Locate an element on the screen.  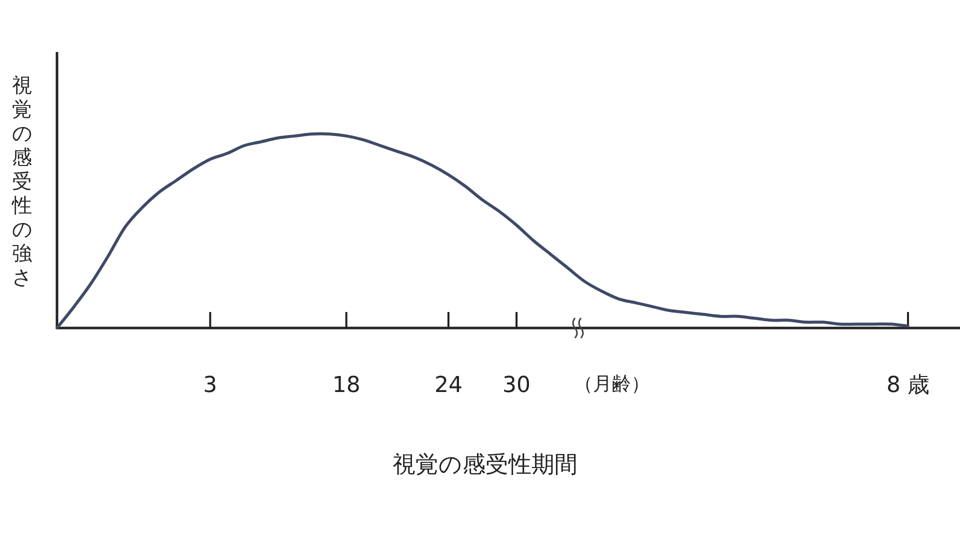
text: （月齢） is located at coordinates (612, 384).